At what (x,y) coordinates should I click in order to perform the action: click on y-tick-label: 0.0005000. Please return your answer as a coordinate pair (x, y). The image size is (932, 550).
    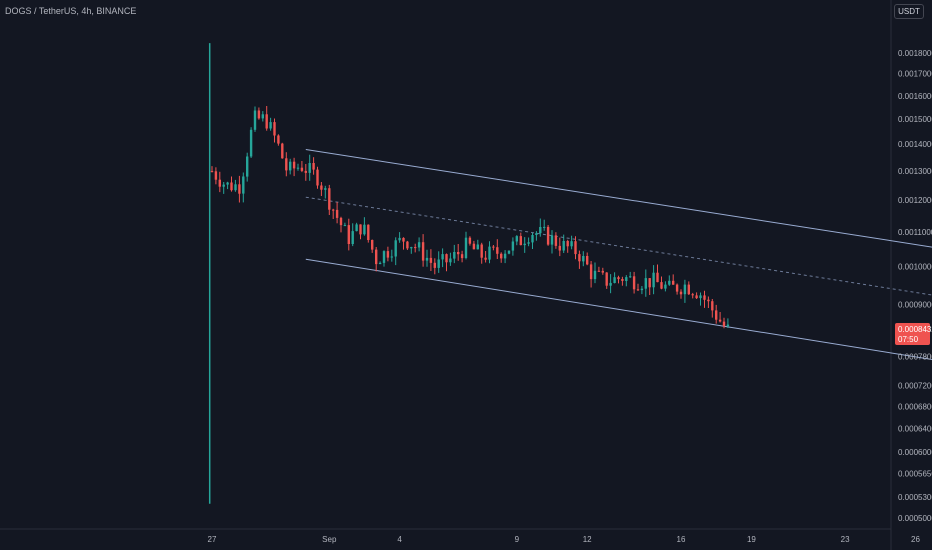
    Looking at the image, I should click on (915, 518).